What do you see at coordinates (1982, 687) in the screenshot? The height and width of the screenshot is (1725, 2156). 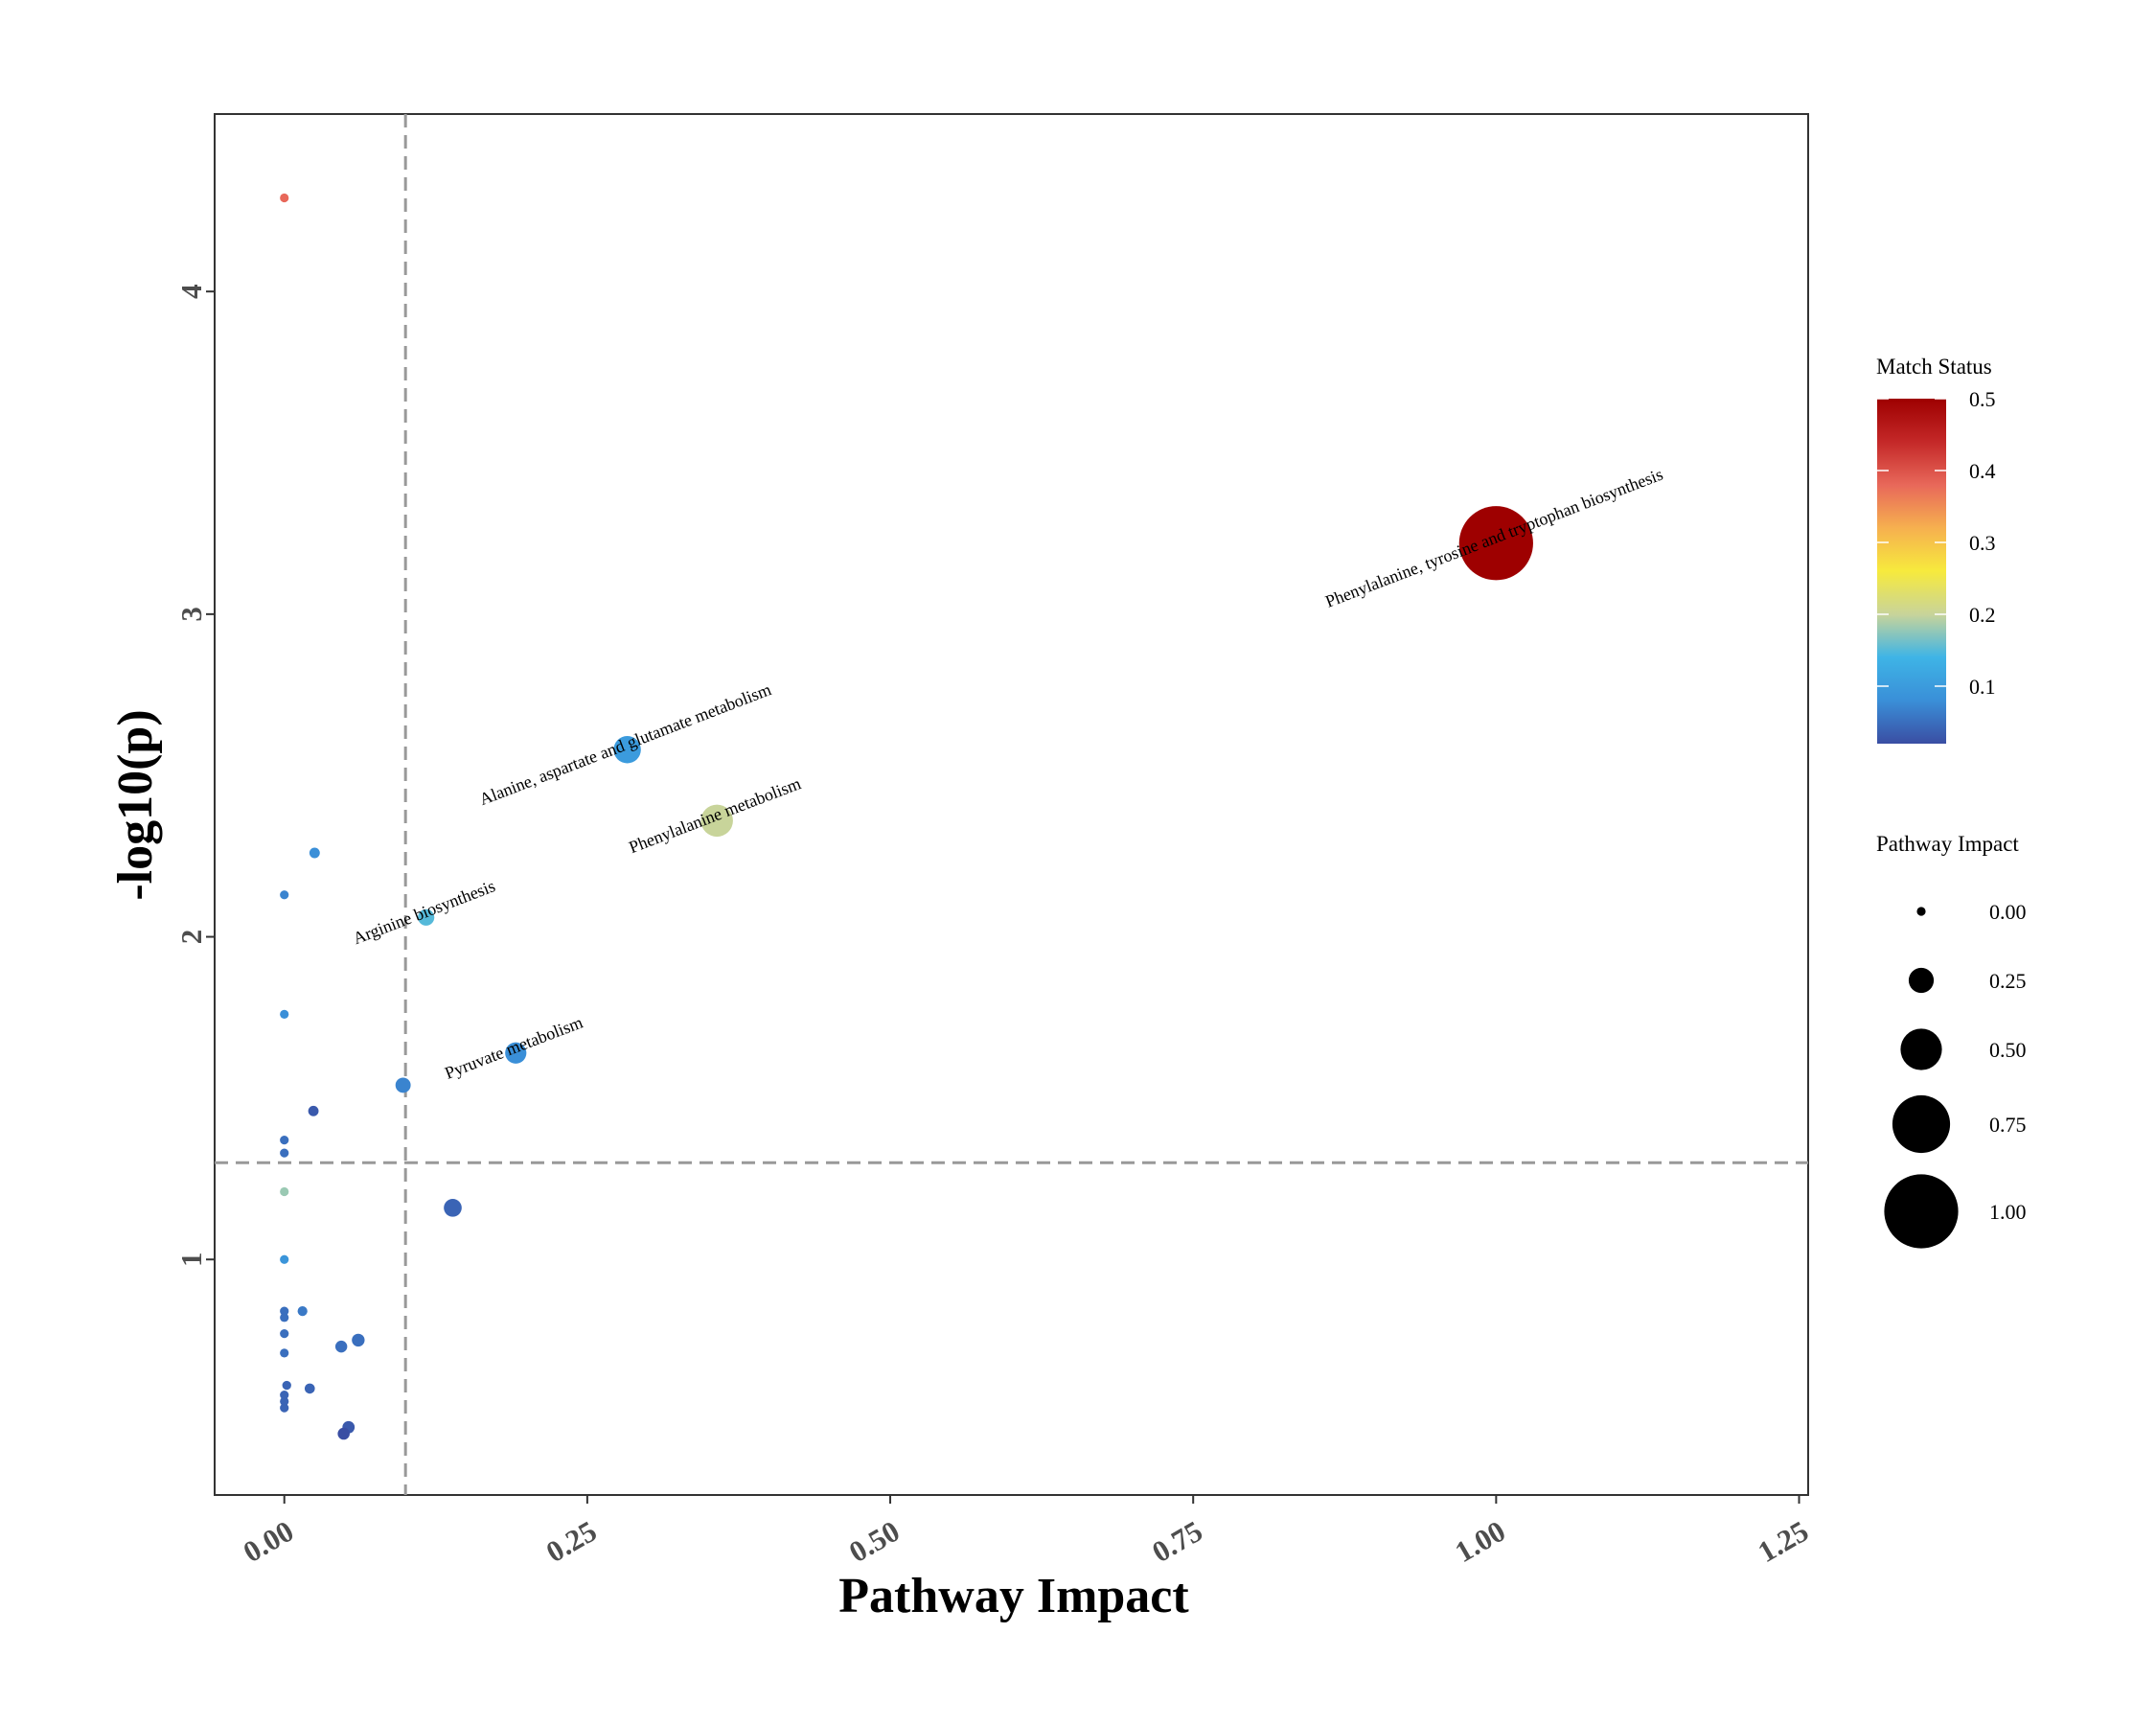 I see `color-legend-label: 0.1` at bounding box center [1982, 687].